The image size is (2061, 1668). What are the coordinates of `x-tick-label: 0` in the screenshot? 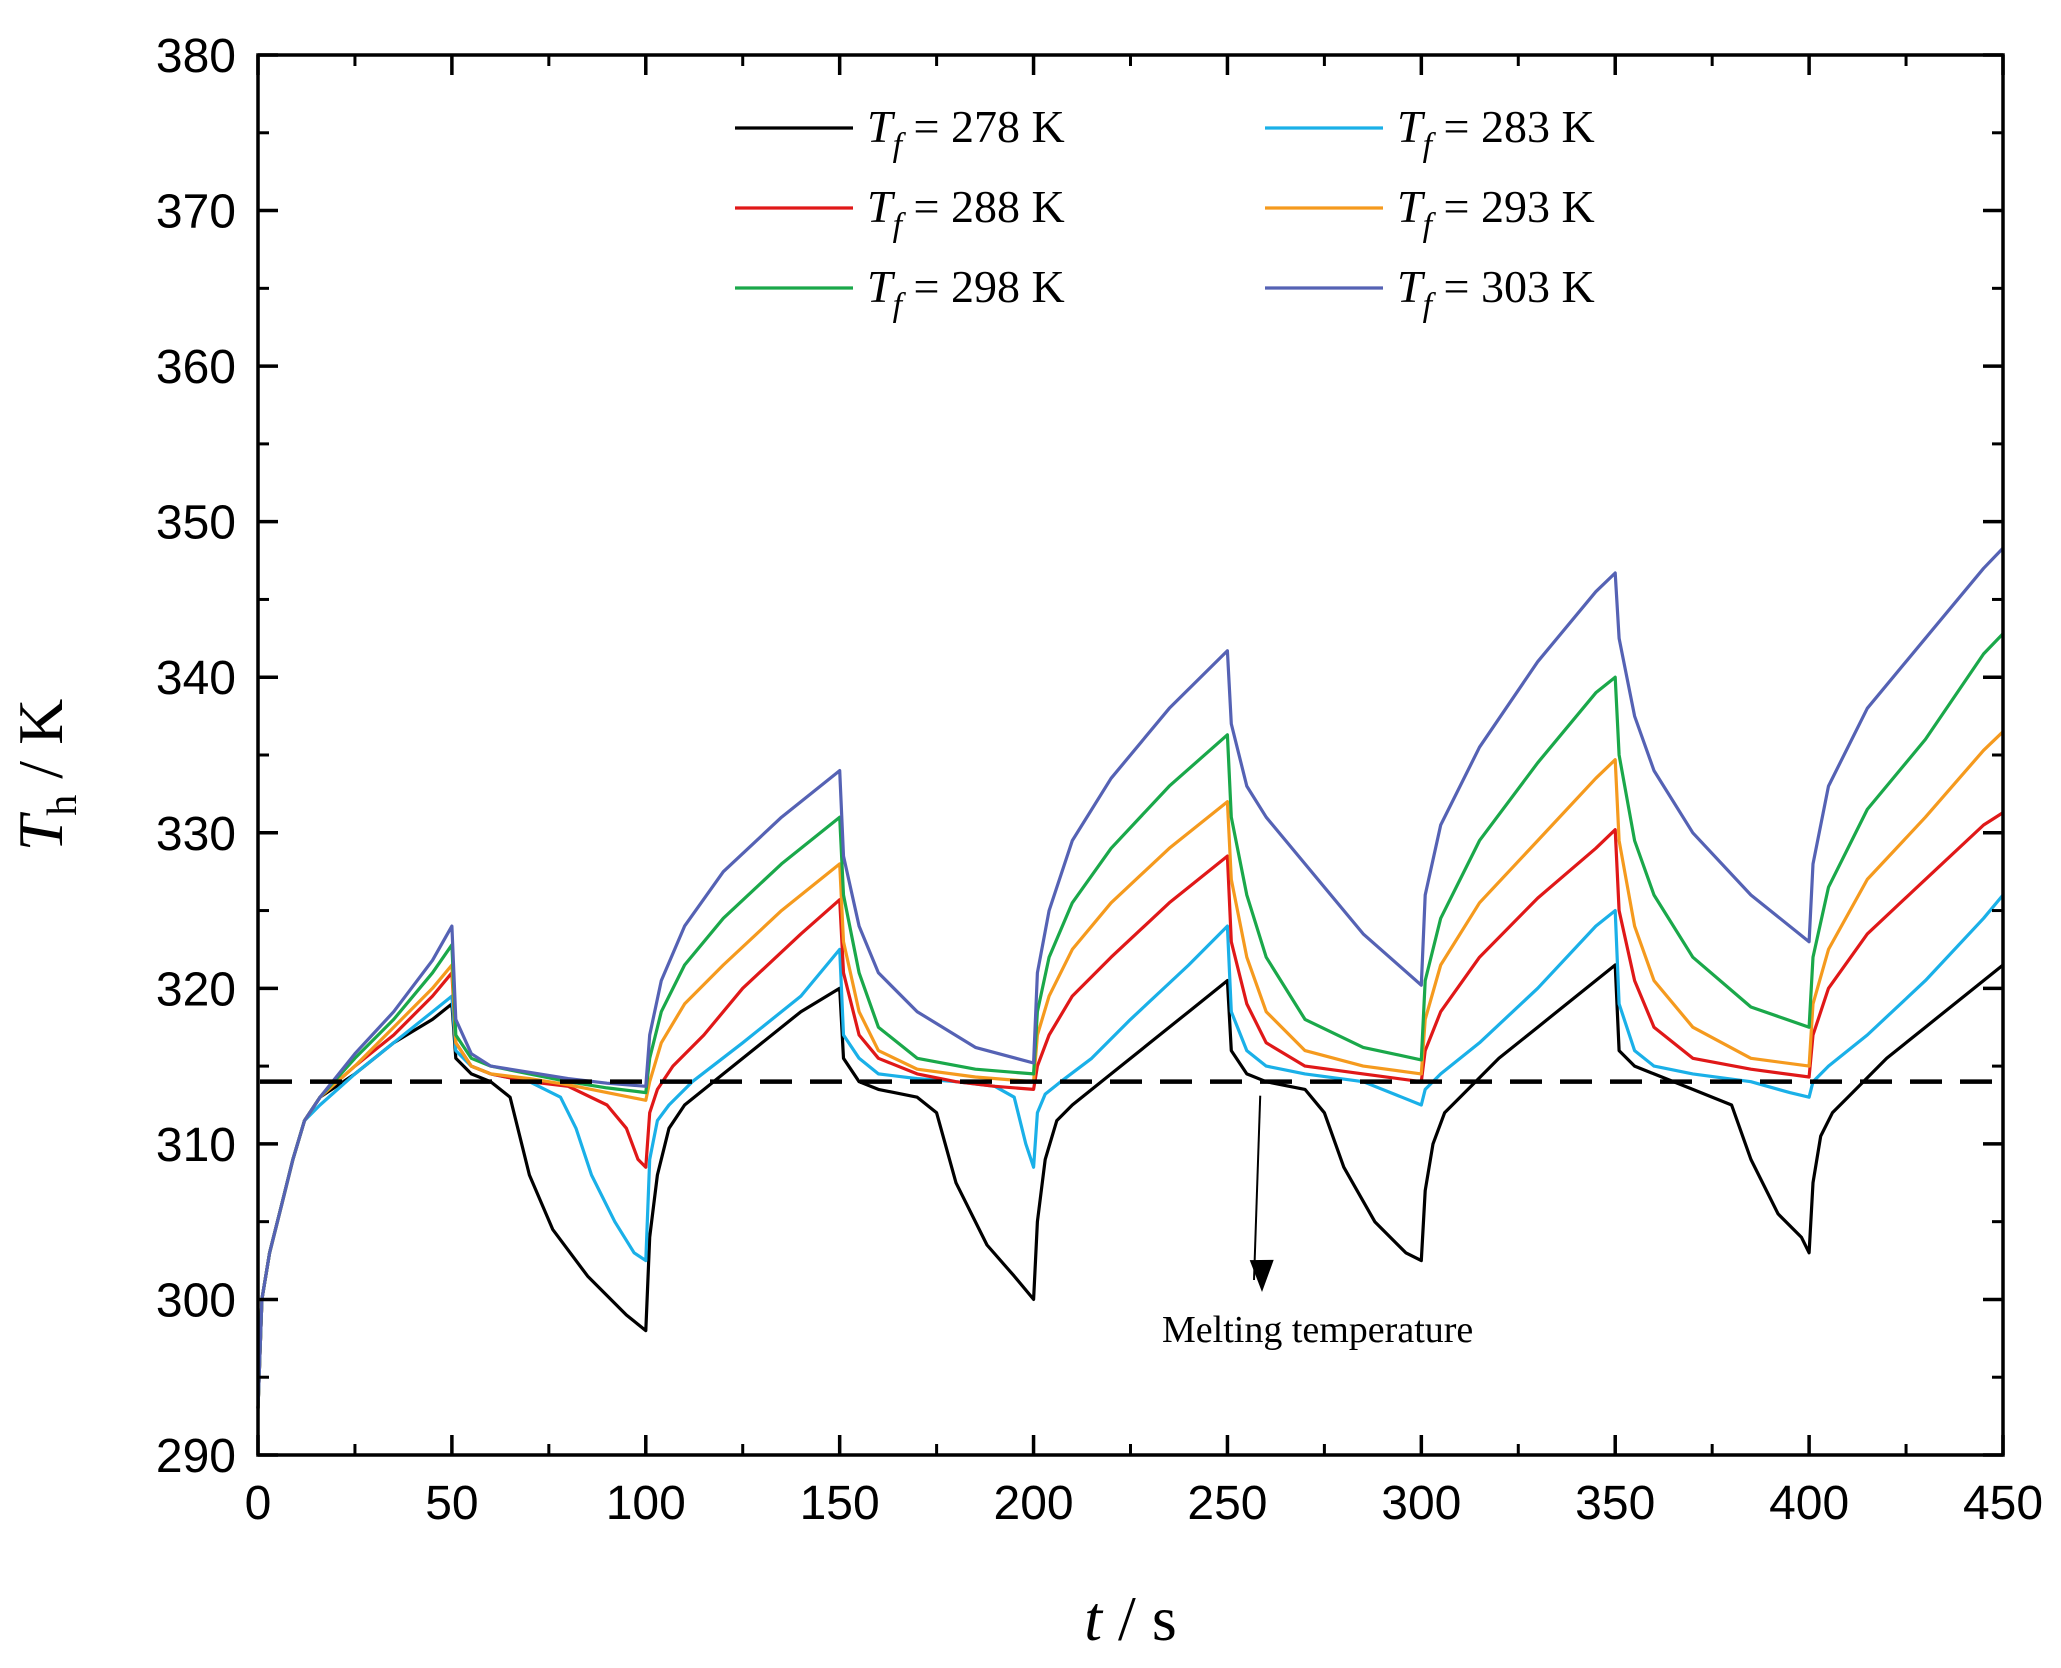 It's located at (258, 1503).